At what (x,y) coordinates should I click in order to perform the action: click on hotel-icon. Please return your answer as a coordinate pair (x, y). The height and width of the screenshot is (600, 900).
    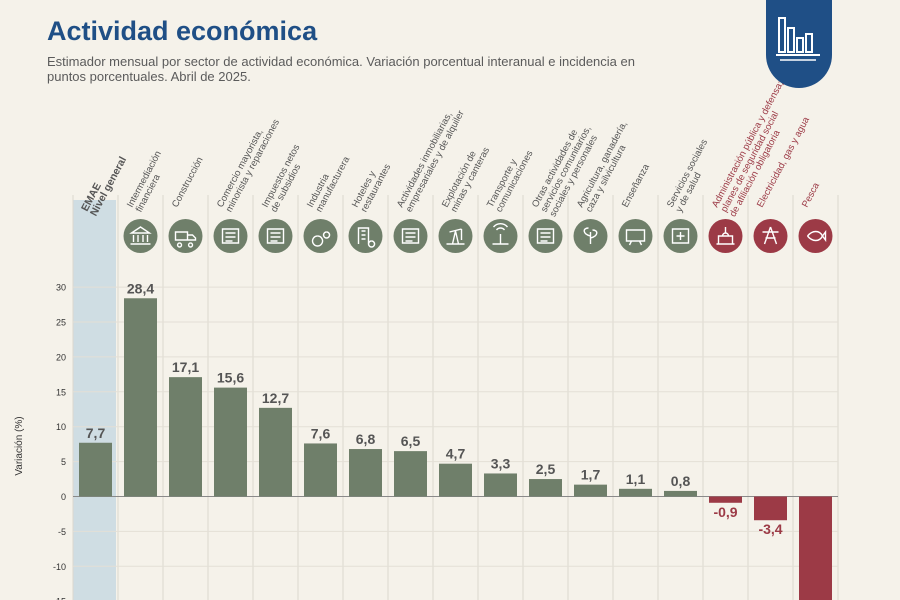
    Looking at the image, I should click on (365, 236).